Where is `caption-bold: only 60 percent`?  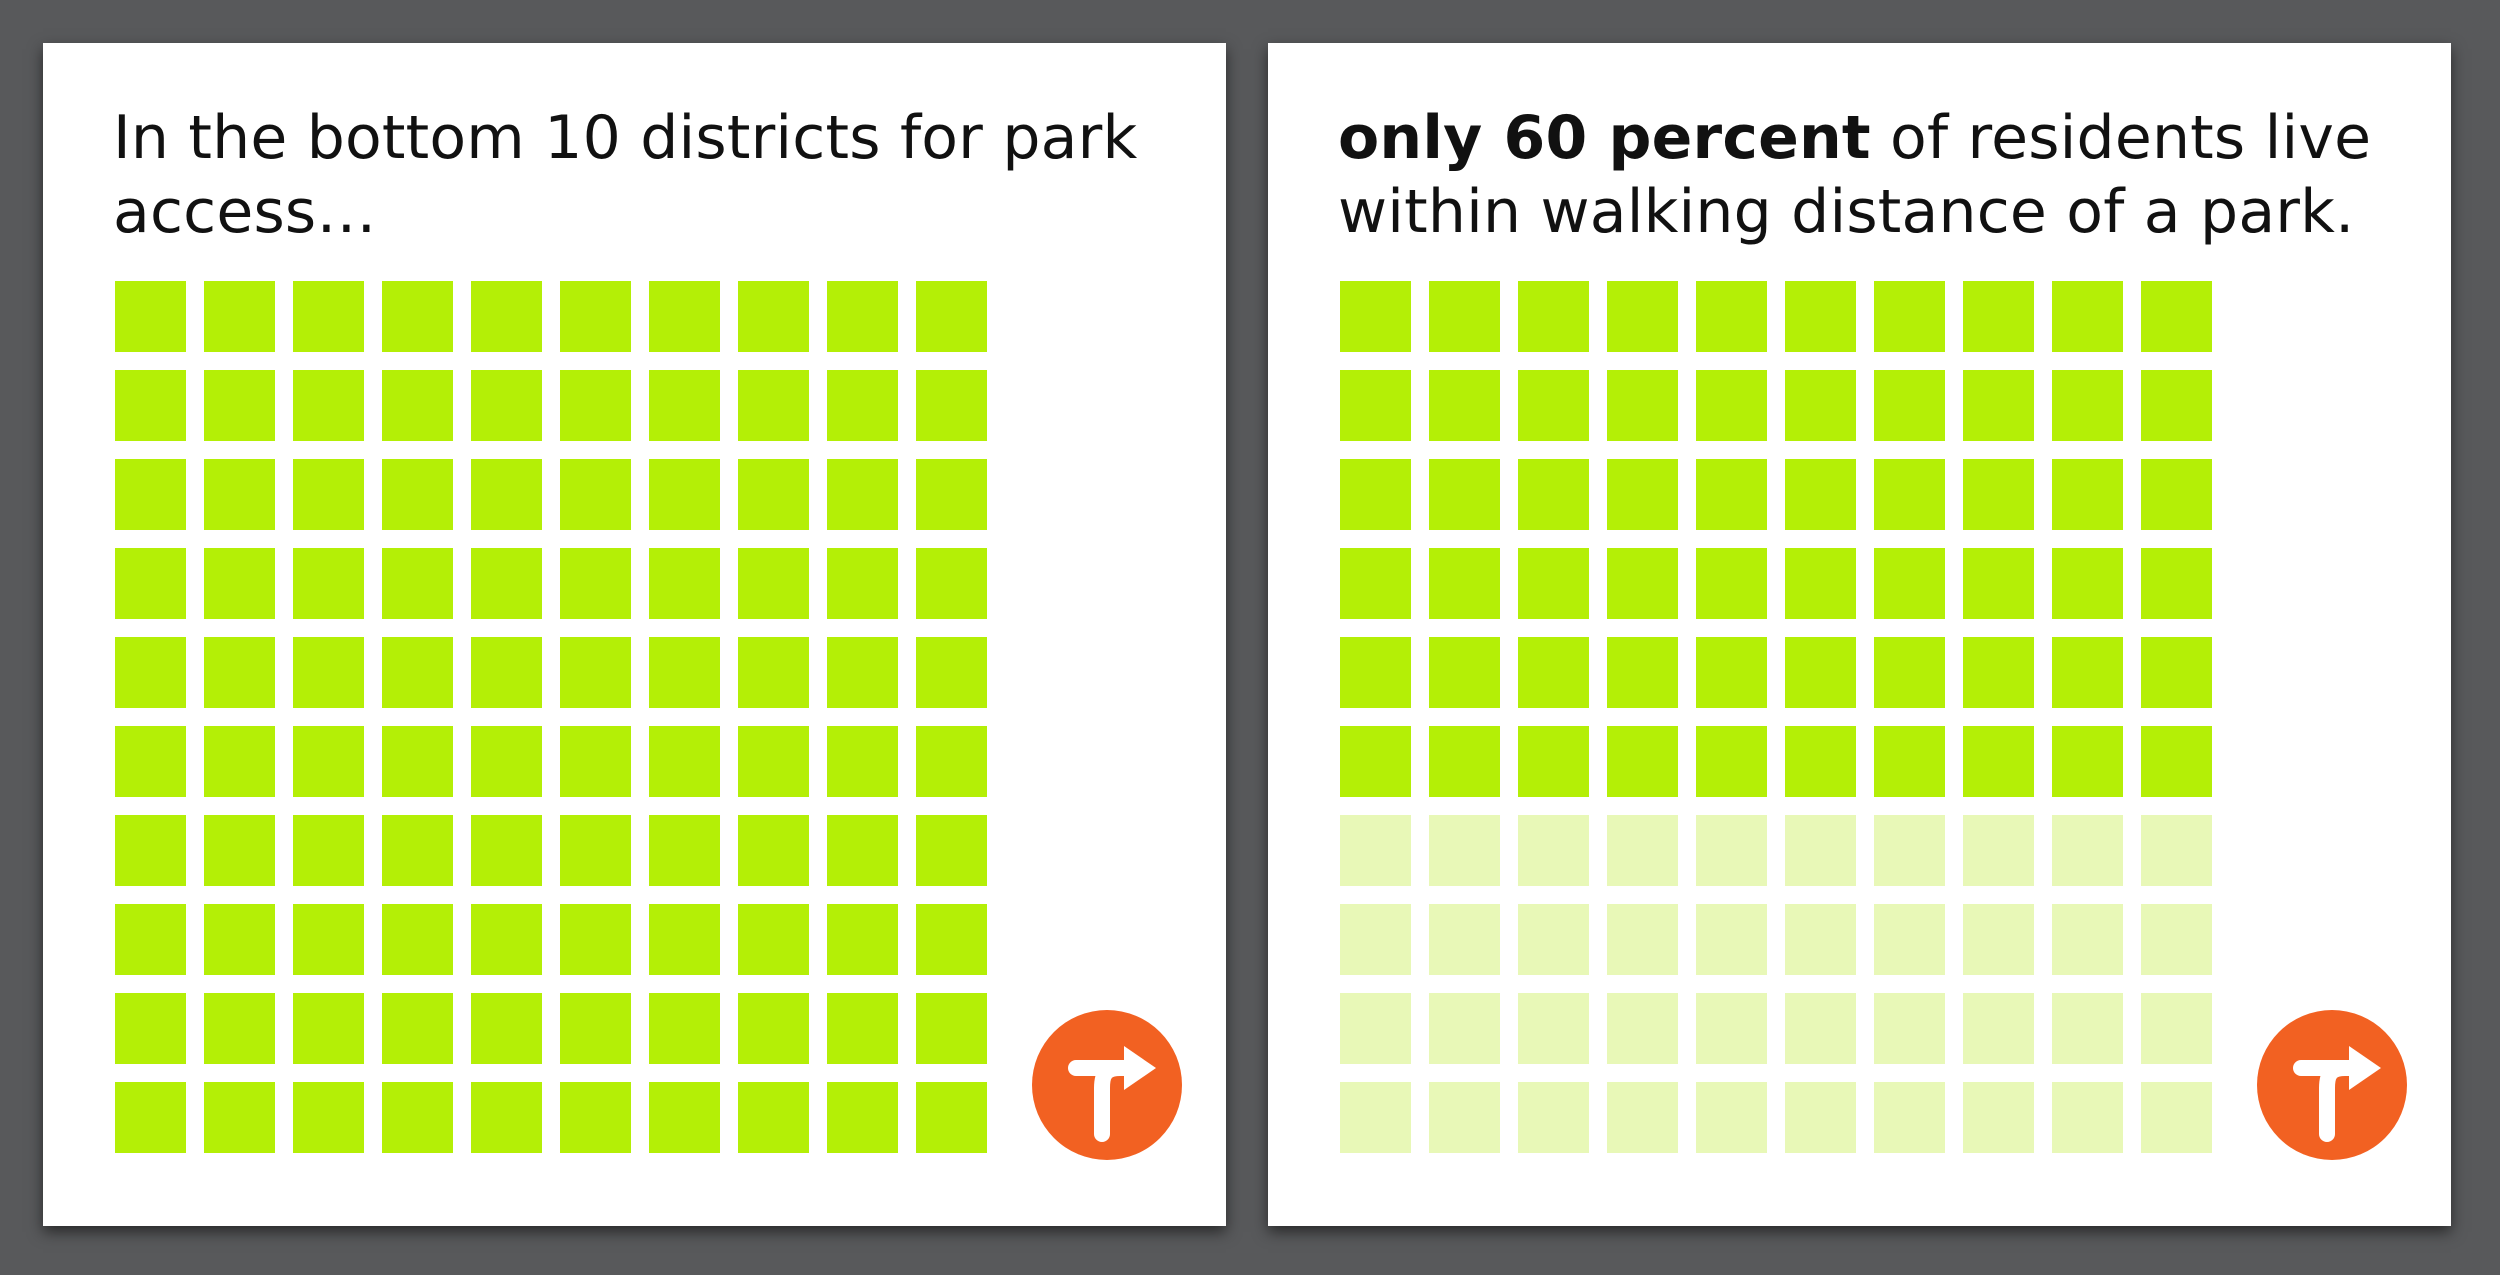
caption-bold: only 60 percent is located at coordinates (1604, 138).